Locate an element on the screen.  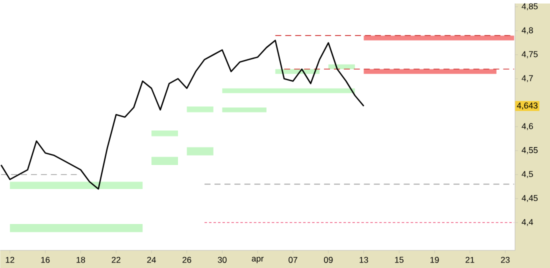
y-tick-label: 4,75 is located at coordinates (530, 54).